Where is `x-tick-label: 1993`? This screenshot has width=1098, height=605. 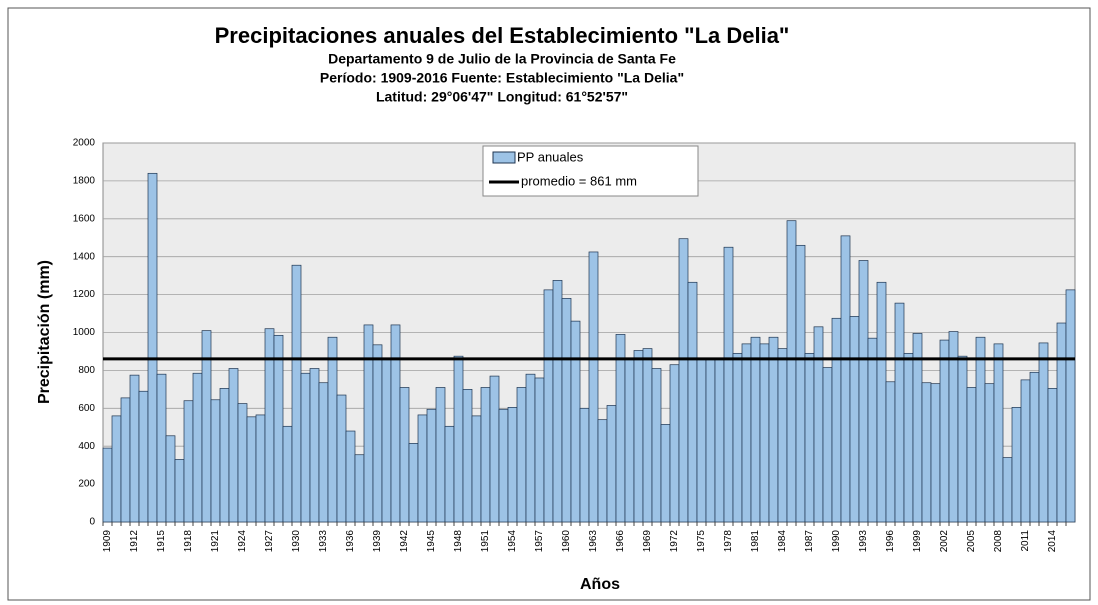
x-tick-label: 1993 is located at coordinates (863, 541).